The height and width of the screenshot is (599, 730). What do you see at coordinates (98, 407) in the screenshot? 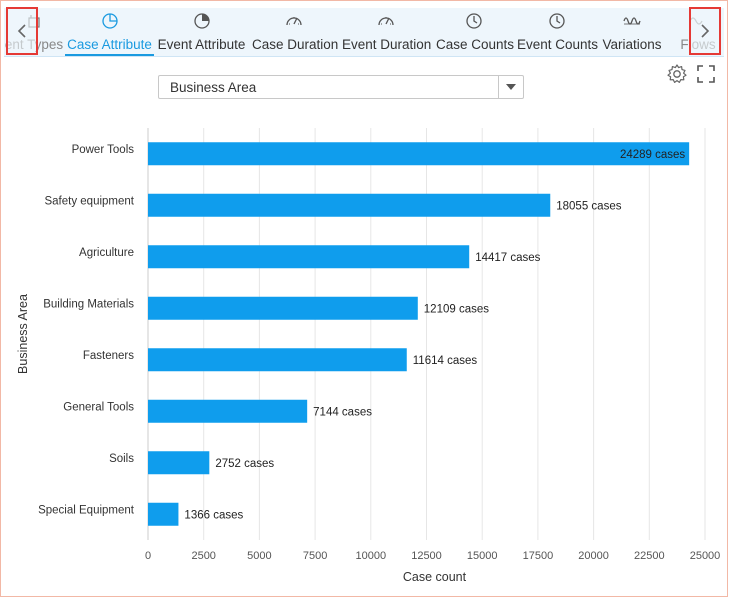
I see `category-label: General Tools` at bounding box center [98, 407].